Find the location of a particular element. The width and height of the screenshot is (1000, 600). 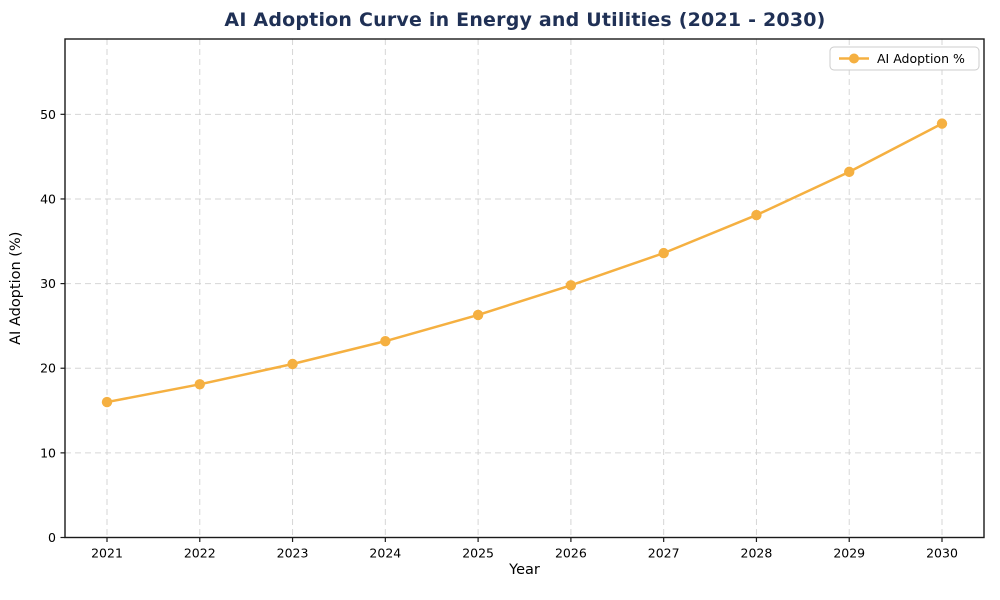

x-tick-label: 2023 is located at coordinates (293, 553).